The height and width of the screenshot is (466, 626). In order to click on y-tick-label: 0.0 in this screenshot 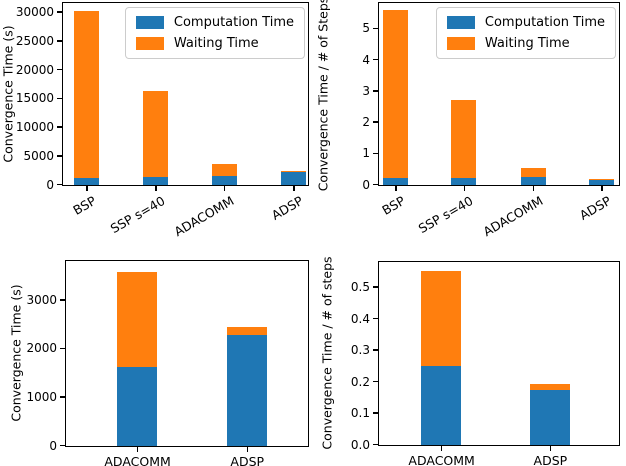, I will do `click(360, 444)`.